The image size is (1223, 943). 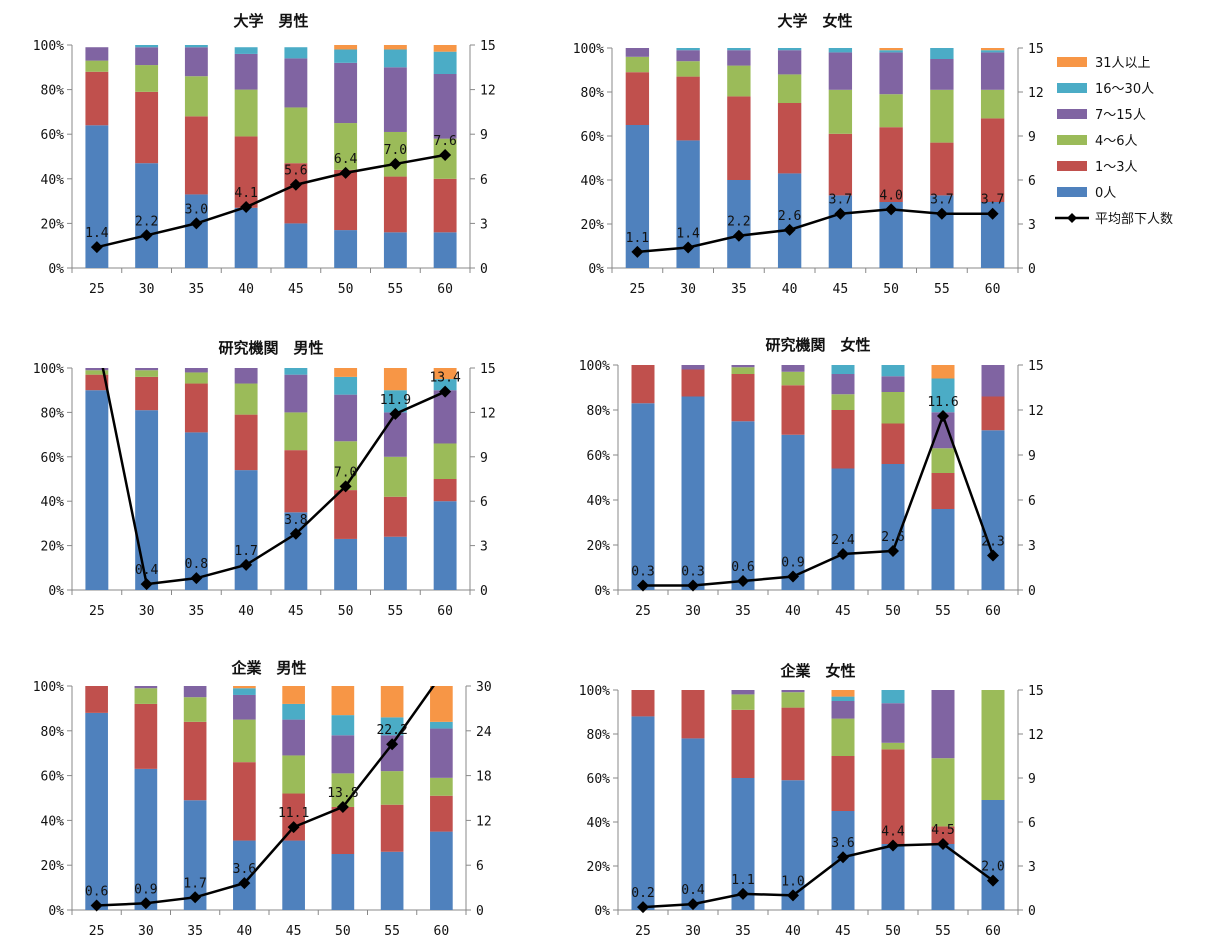 I want to click on chart-title: 研究機関 女性, so click(x=817, y=345).